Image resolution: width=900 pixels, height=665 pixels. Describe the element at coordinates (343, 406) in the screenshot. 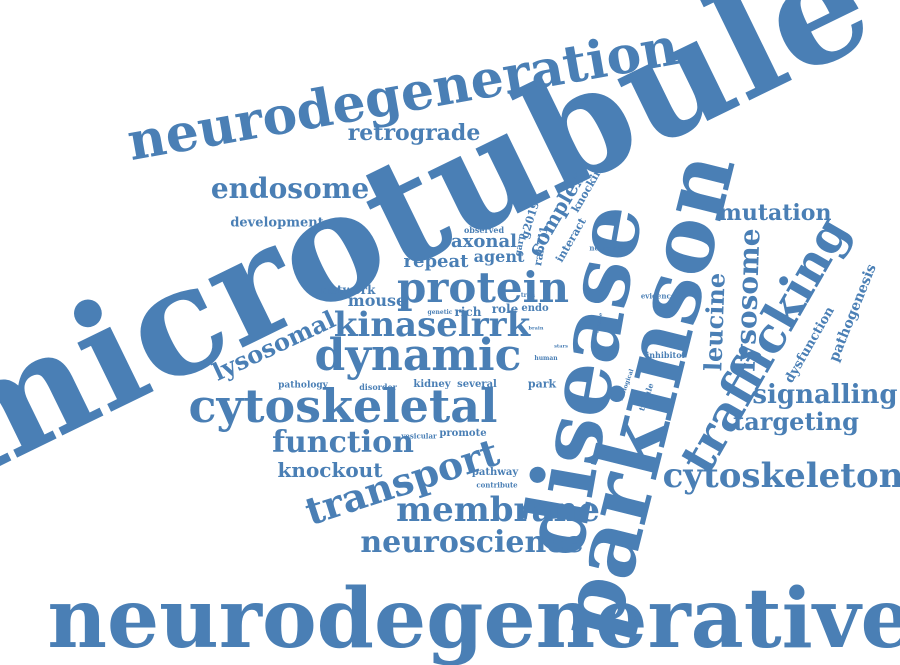

I see `word-cytoskeletal: cytoskeletal` at that location.